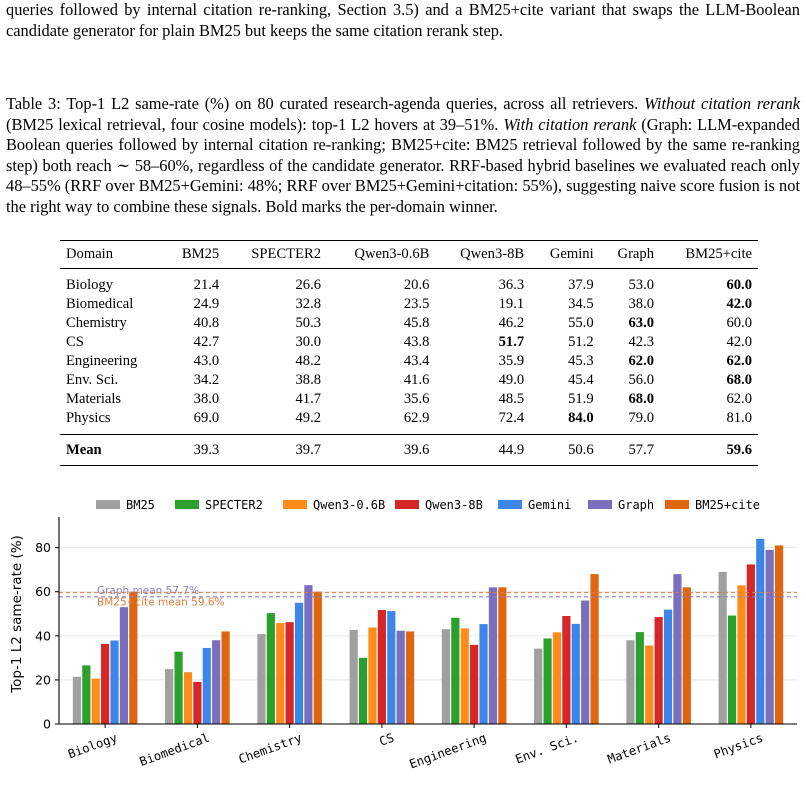 Image resolution: width=806 pixels, height=791 pixels. Describe the element at coordinates (641, 380) in the screenshot. I see `value-cell: 56.0` at that location.